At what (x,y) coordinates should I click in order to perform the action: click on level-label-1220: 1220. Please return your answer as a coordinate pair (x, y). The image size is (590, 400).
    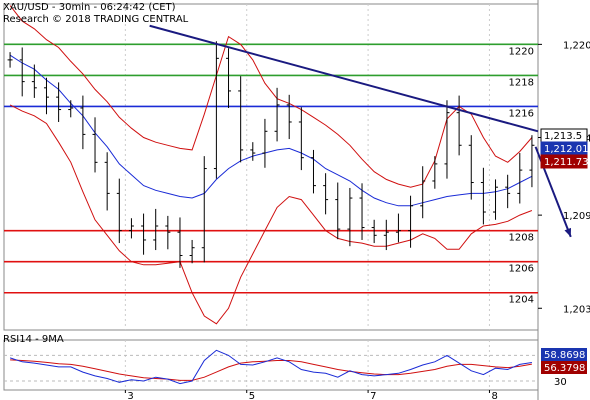
    Looking at the image, I should click on (521, 51).